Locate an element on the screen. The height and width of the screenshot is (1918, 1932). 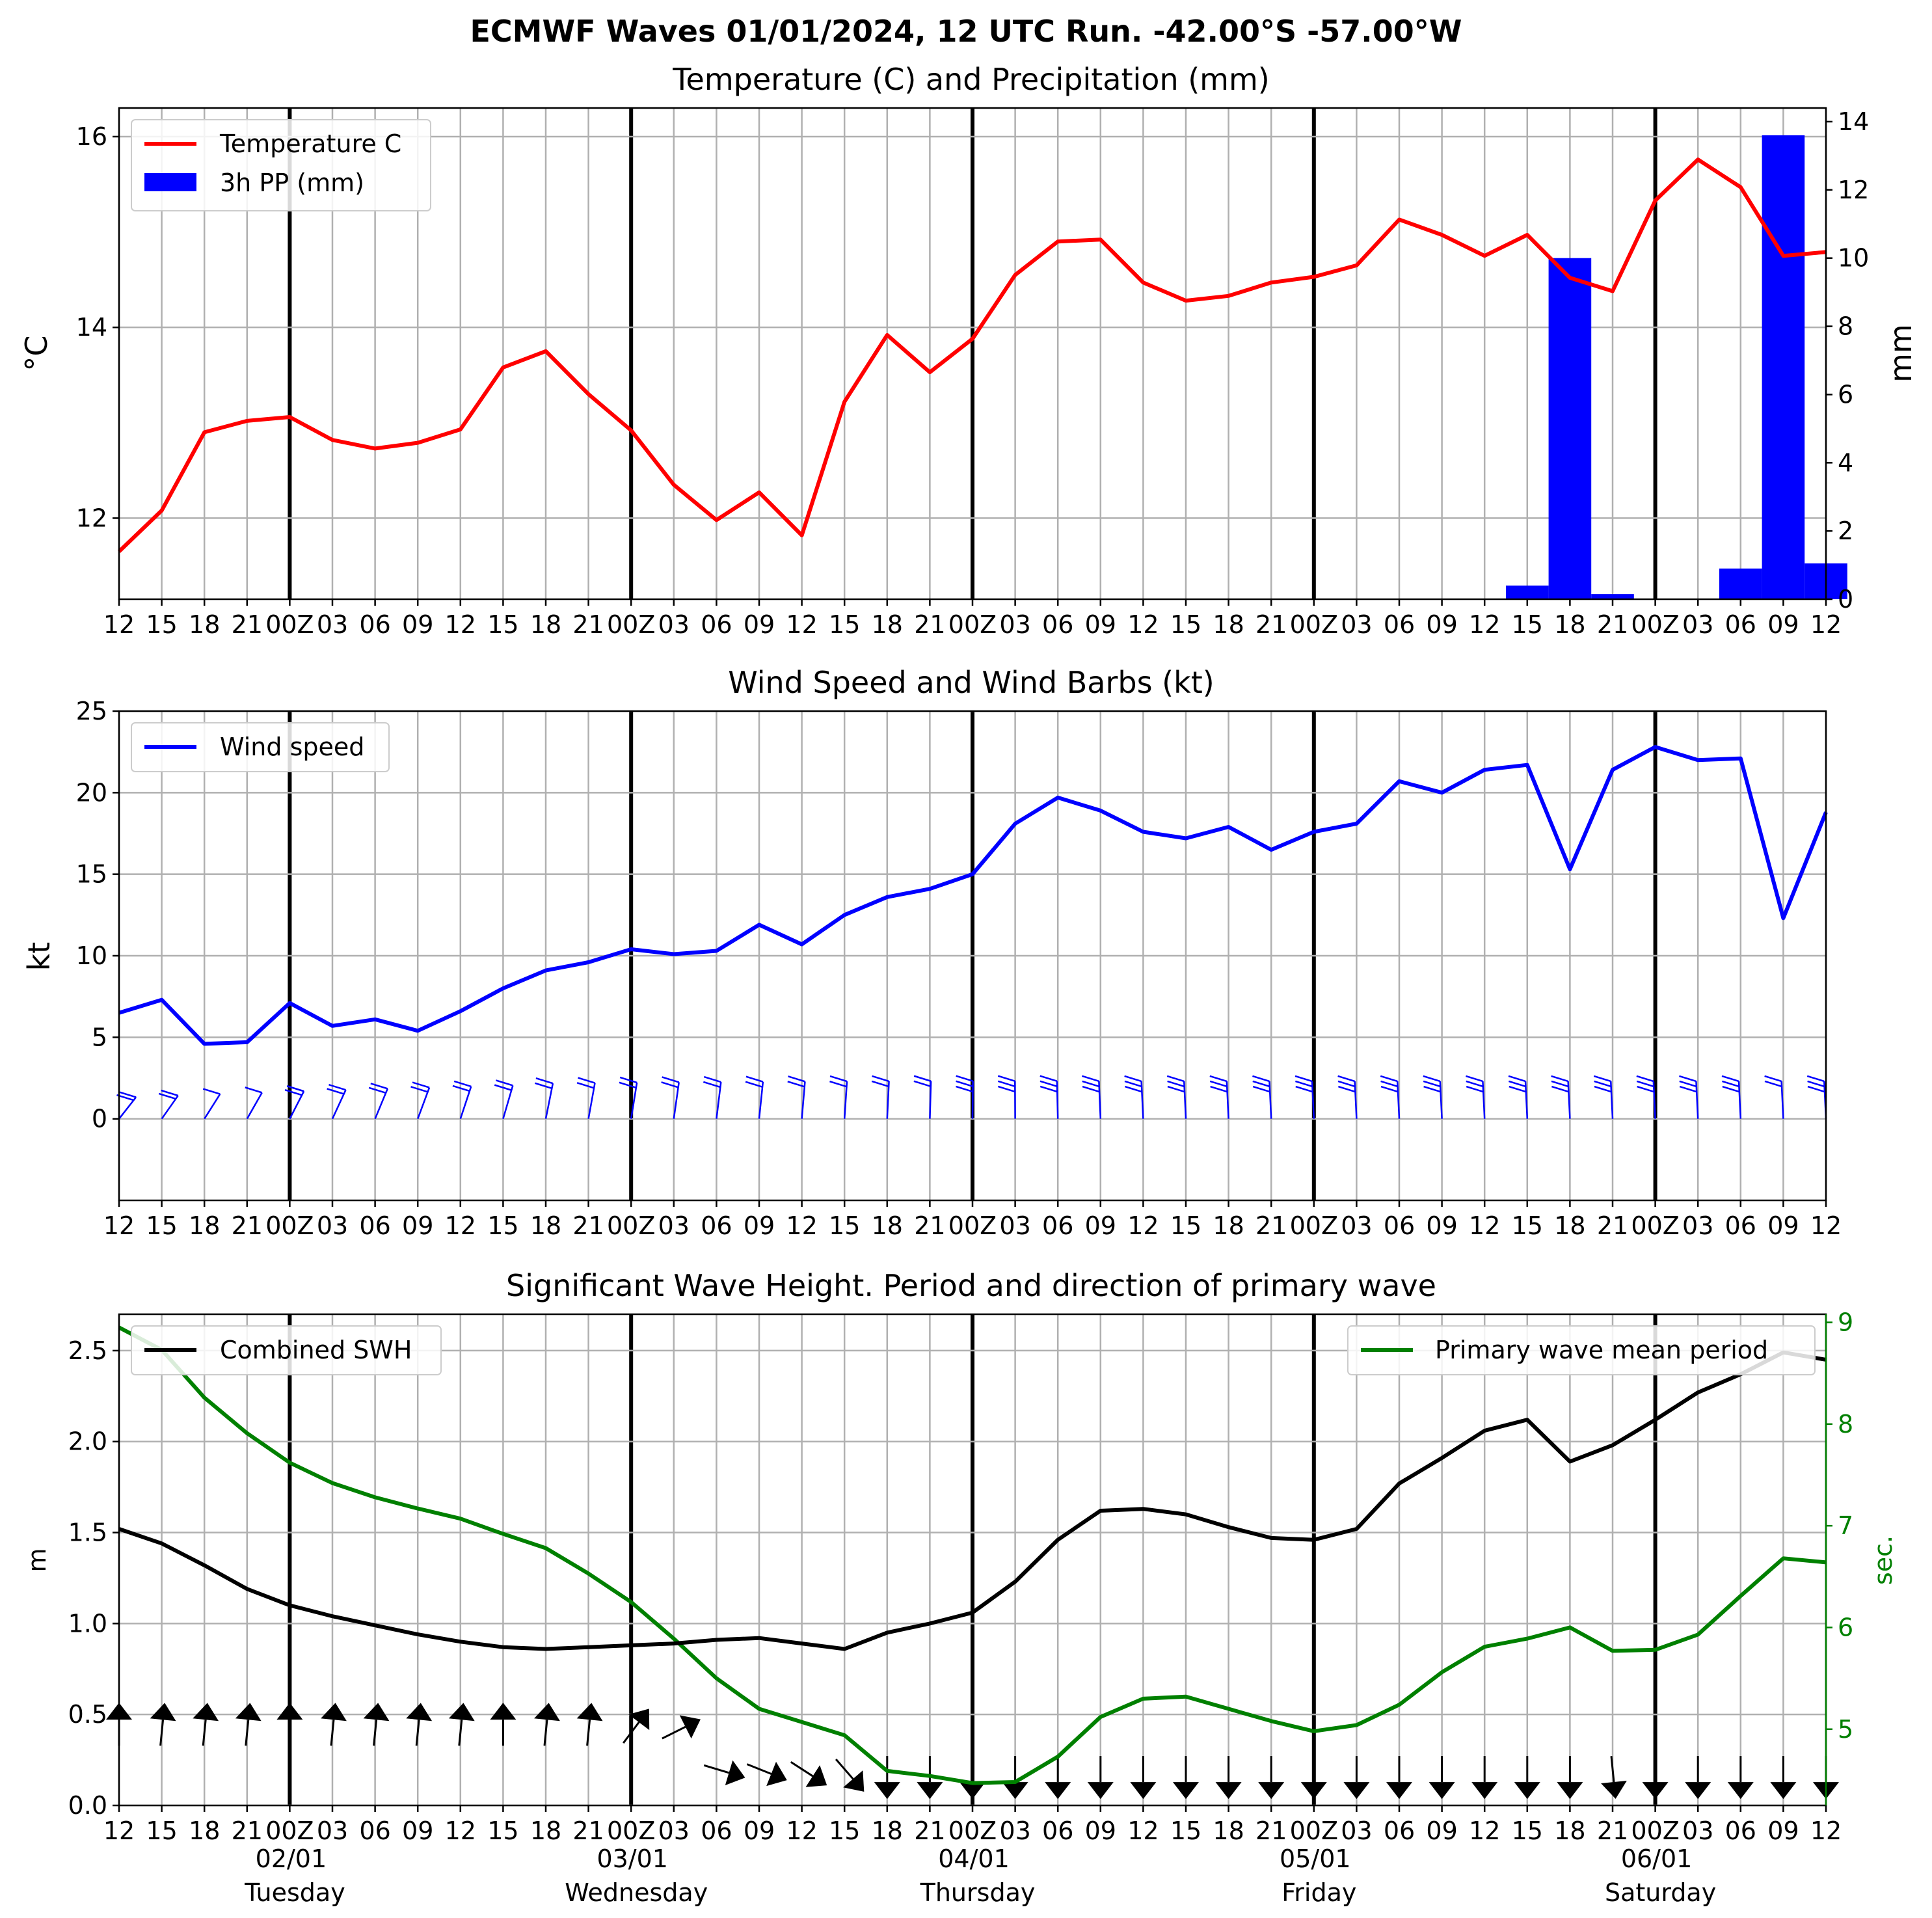
wave-direction-arrows is located at coordinates (972, 1751).